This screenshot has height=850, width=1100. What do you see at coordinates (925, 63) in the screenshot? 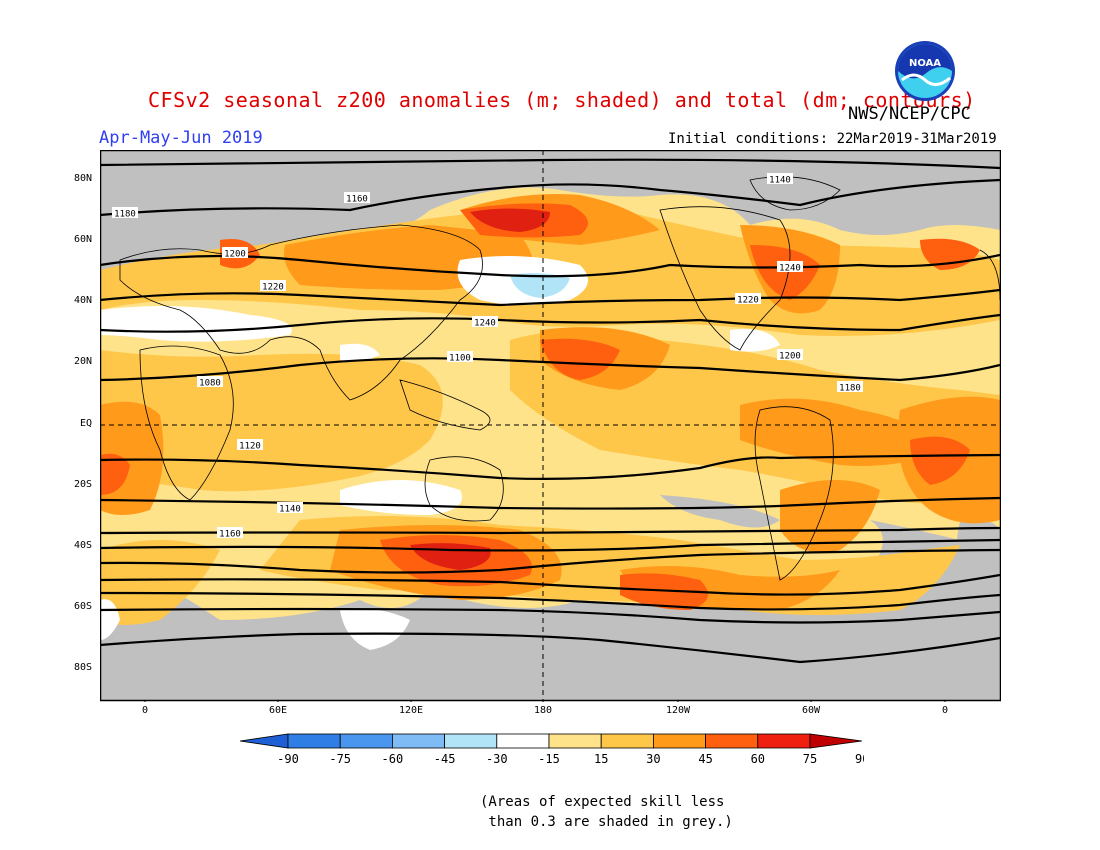
I see `svg-text: NOAA` at bounding box center [925, 63].